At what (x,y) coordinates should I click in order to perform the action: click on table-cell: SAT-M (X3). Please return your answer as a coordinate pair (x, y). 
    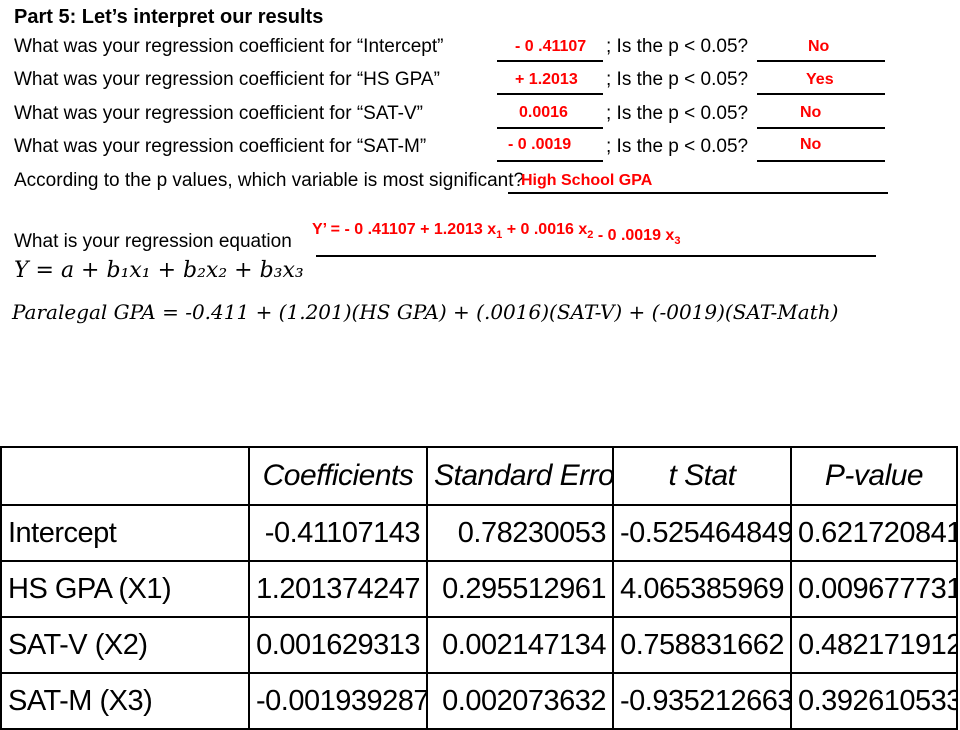
    Looking at the image, I should click on (125, 701).